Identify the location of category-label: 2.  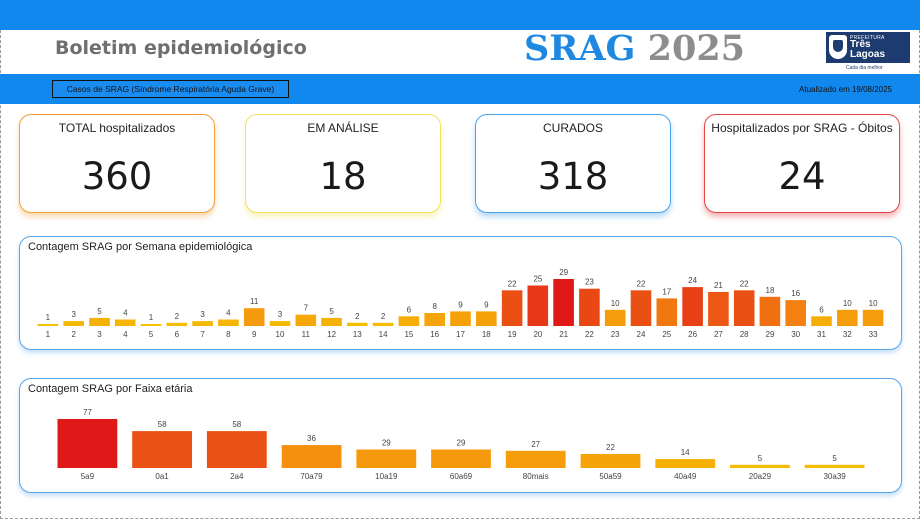
(73, 334).